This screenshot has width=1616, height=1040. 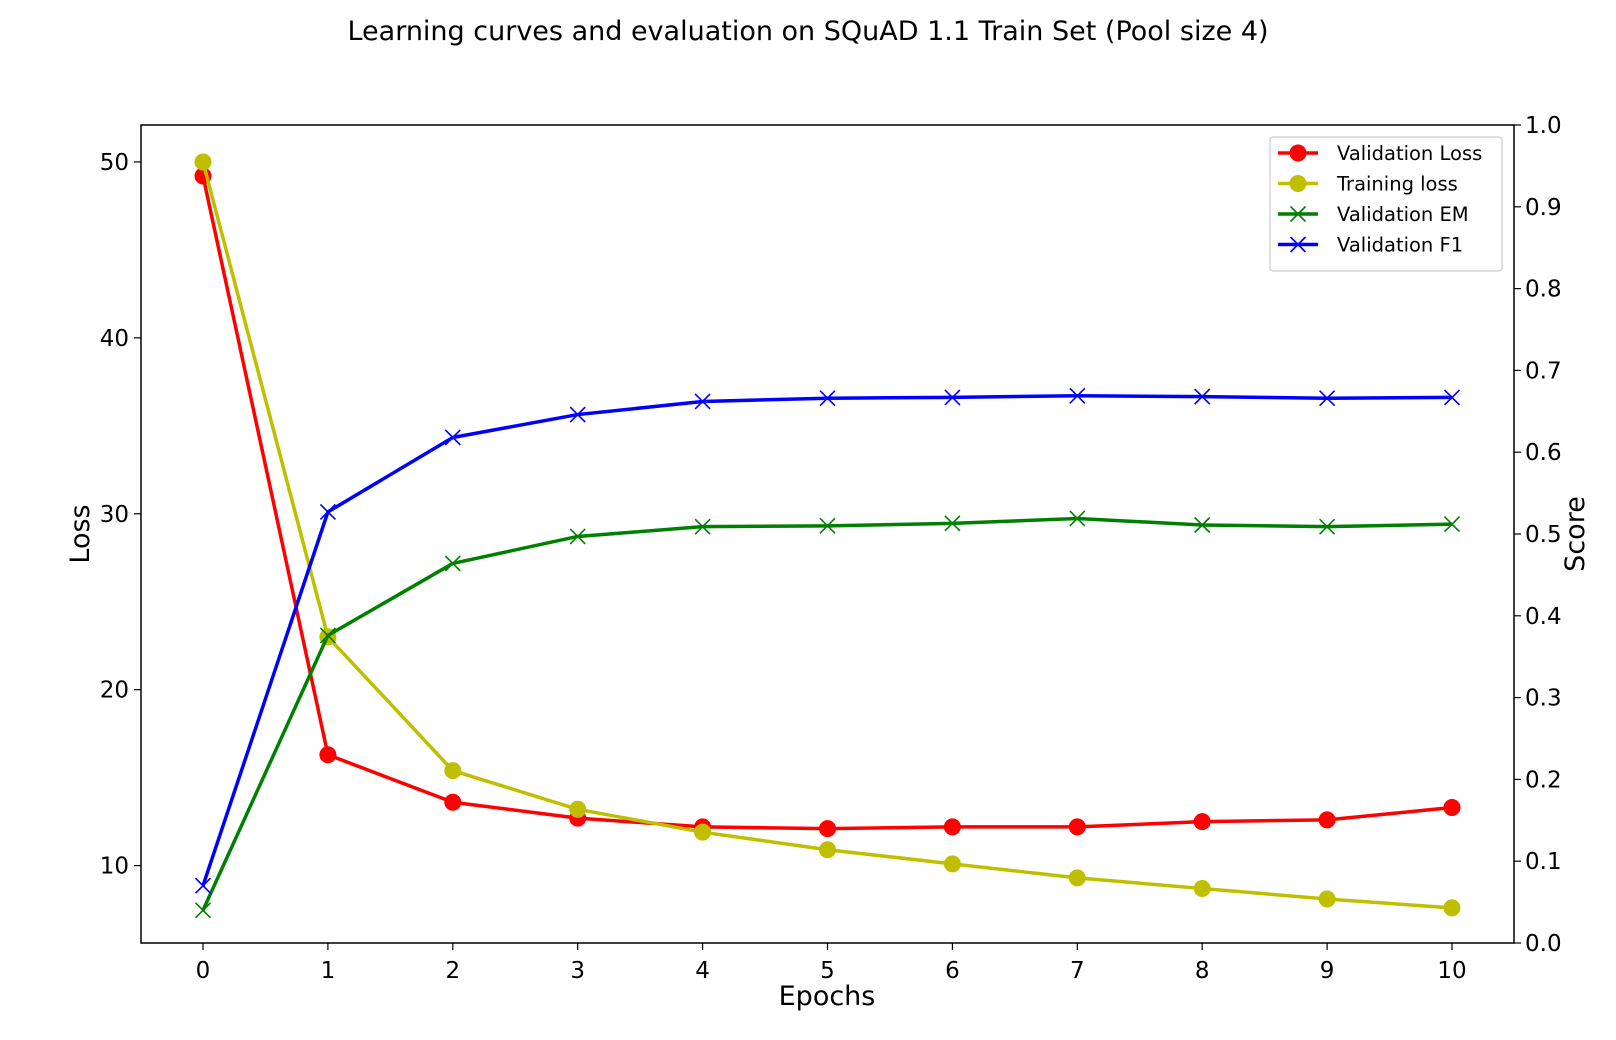 What do you see at coordinates (1543, 699) in the screenshot?
I see `y-right-tick-label: 0.3` at bounding box center [1543, 699].